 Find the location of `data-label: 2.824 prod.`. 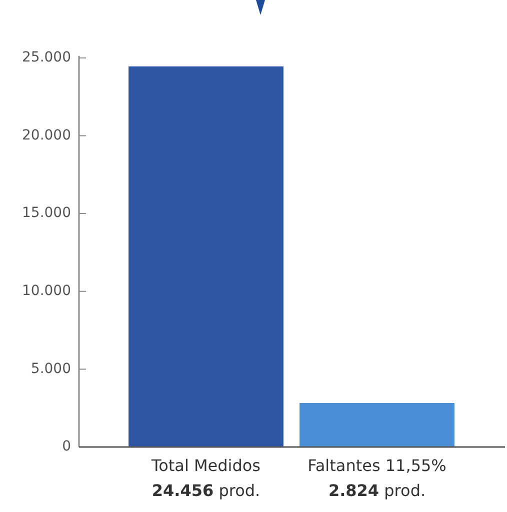

data-label: 2.824 prod. is located at coordinates (377, 490).